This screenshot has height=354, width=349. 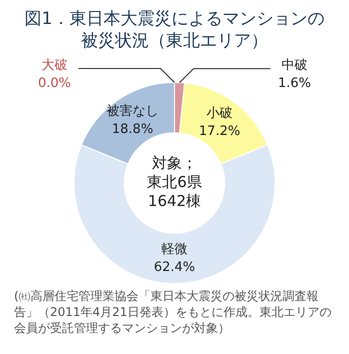 What do you see at coordinates (55, 65) in the screenshot?
I see `category-label: 大破` at bounding box center [55, 65].